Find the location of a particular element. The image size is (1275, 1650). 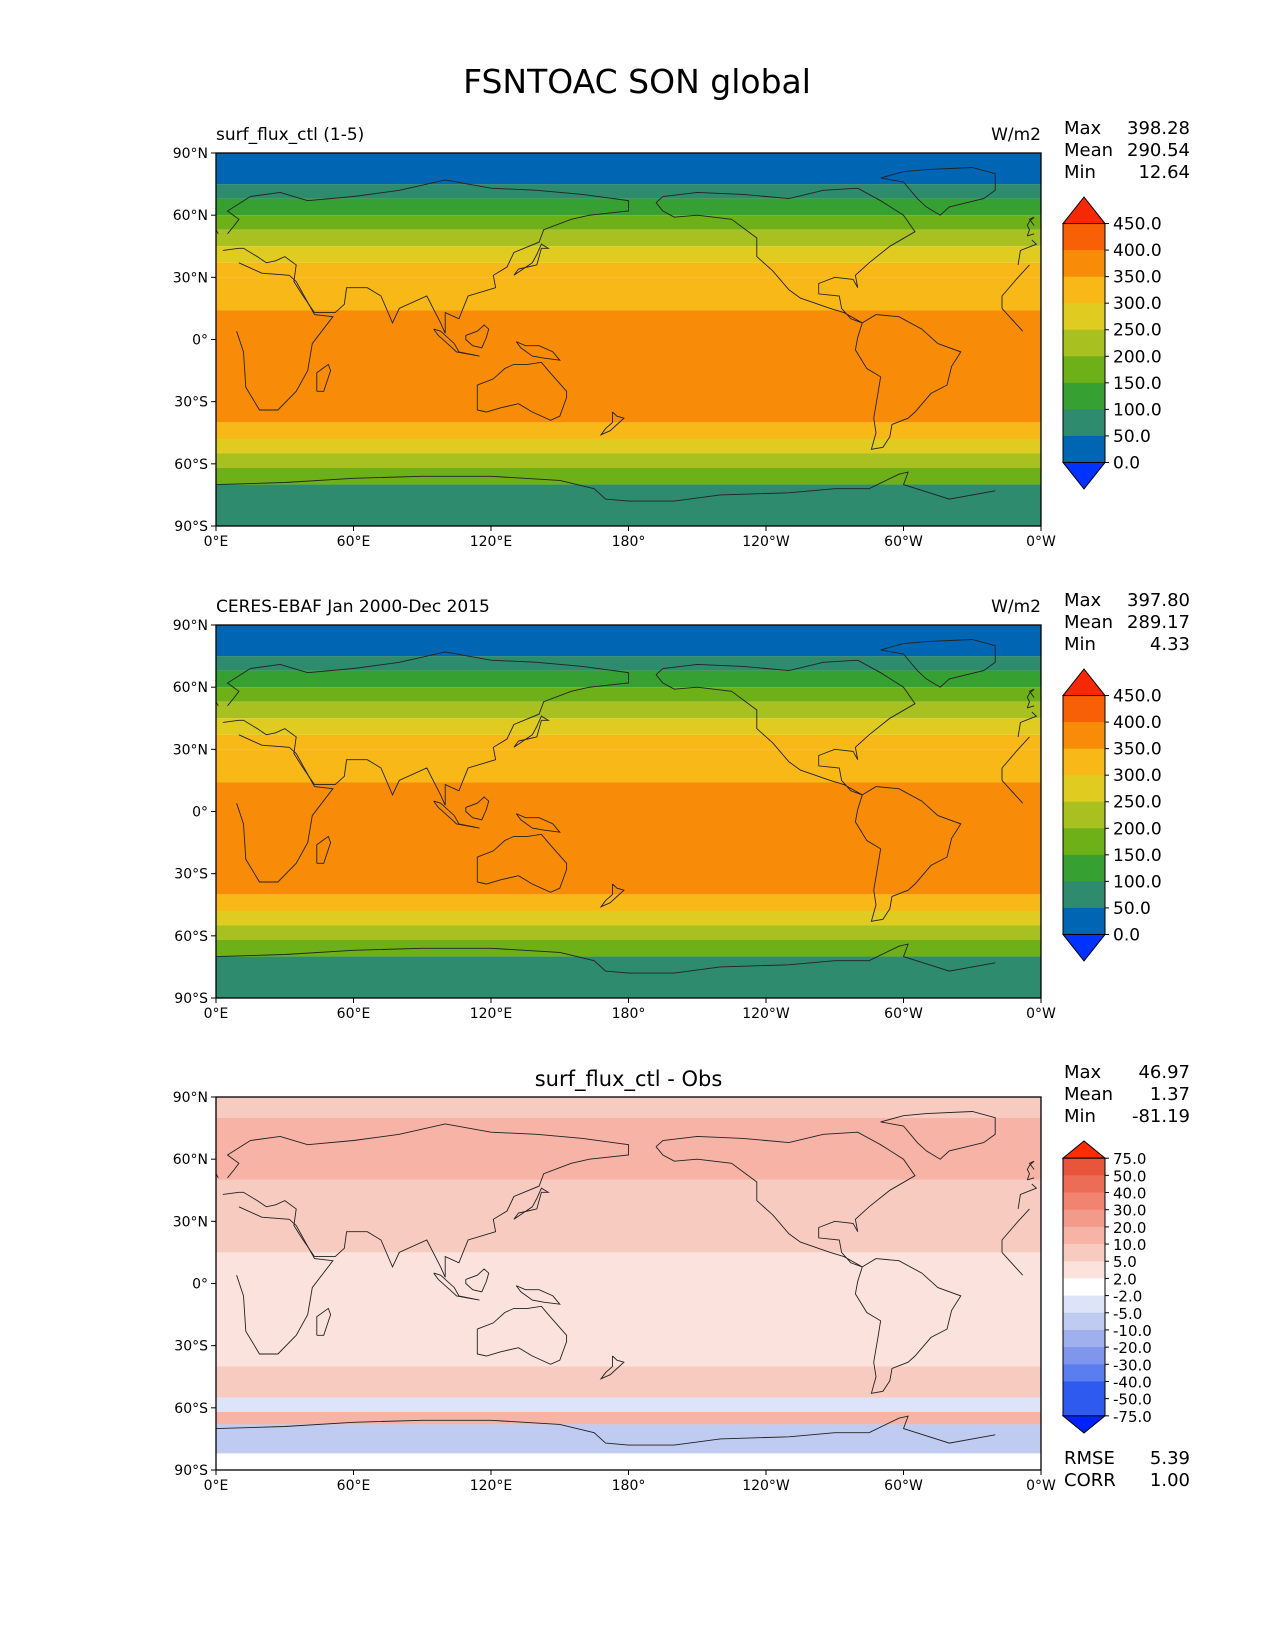

stat-value: 290.54 is located at coordinates (1158, 150).